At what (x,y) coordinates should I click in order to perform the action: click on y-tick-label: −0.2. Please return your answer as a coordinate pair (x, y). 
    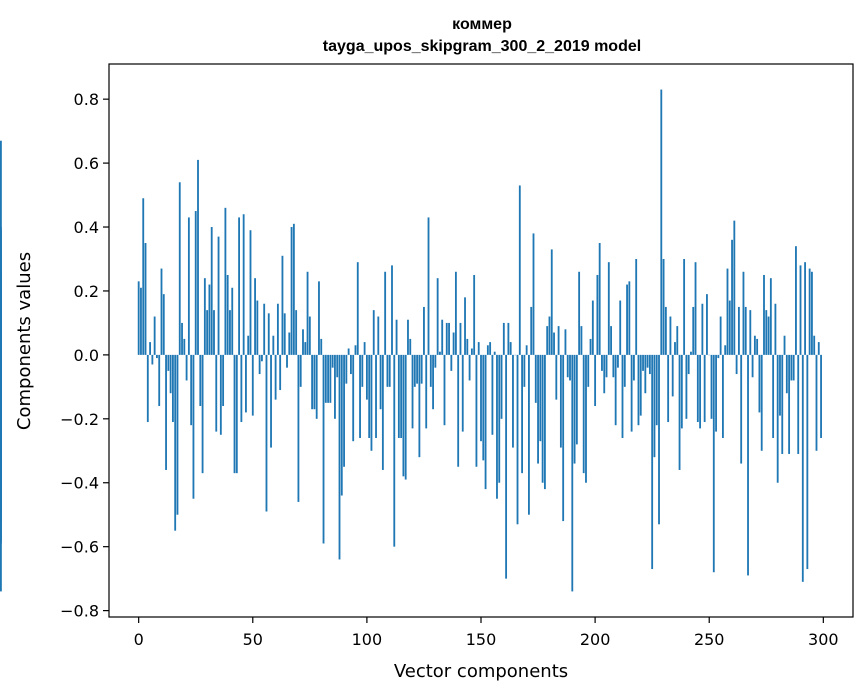
    Looking at the image, I should click on (79, 419).